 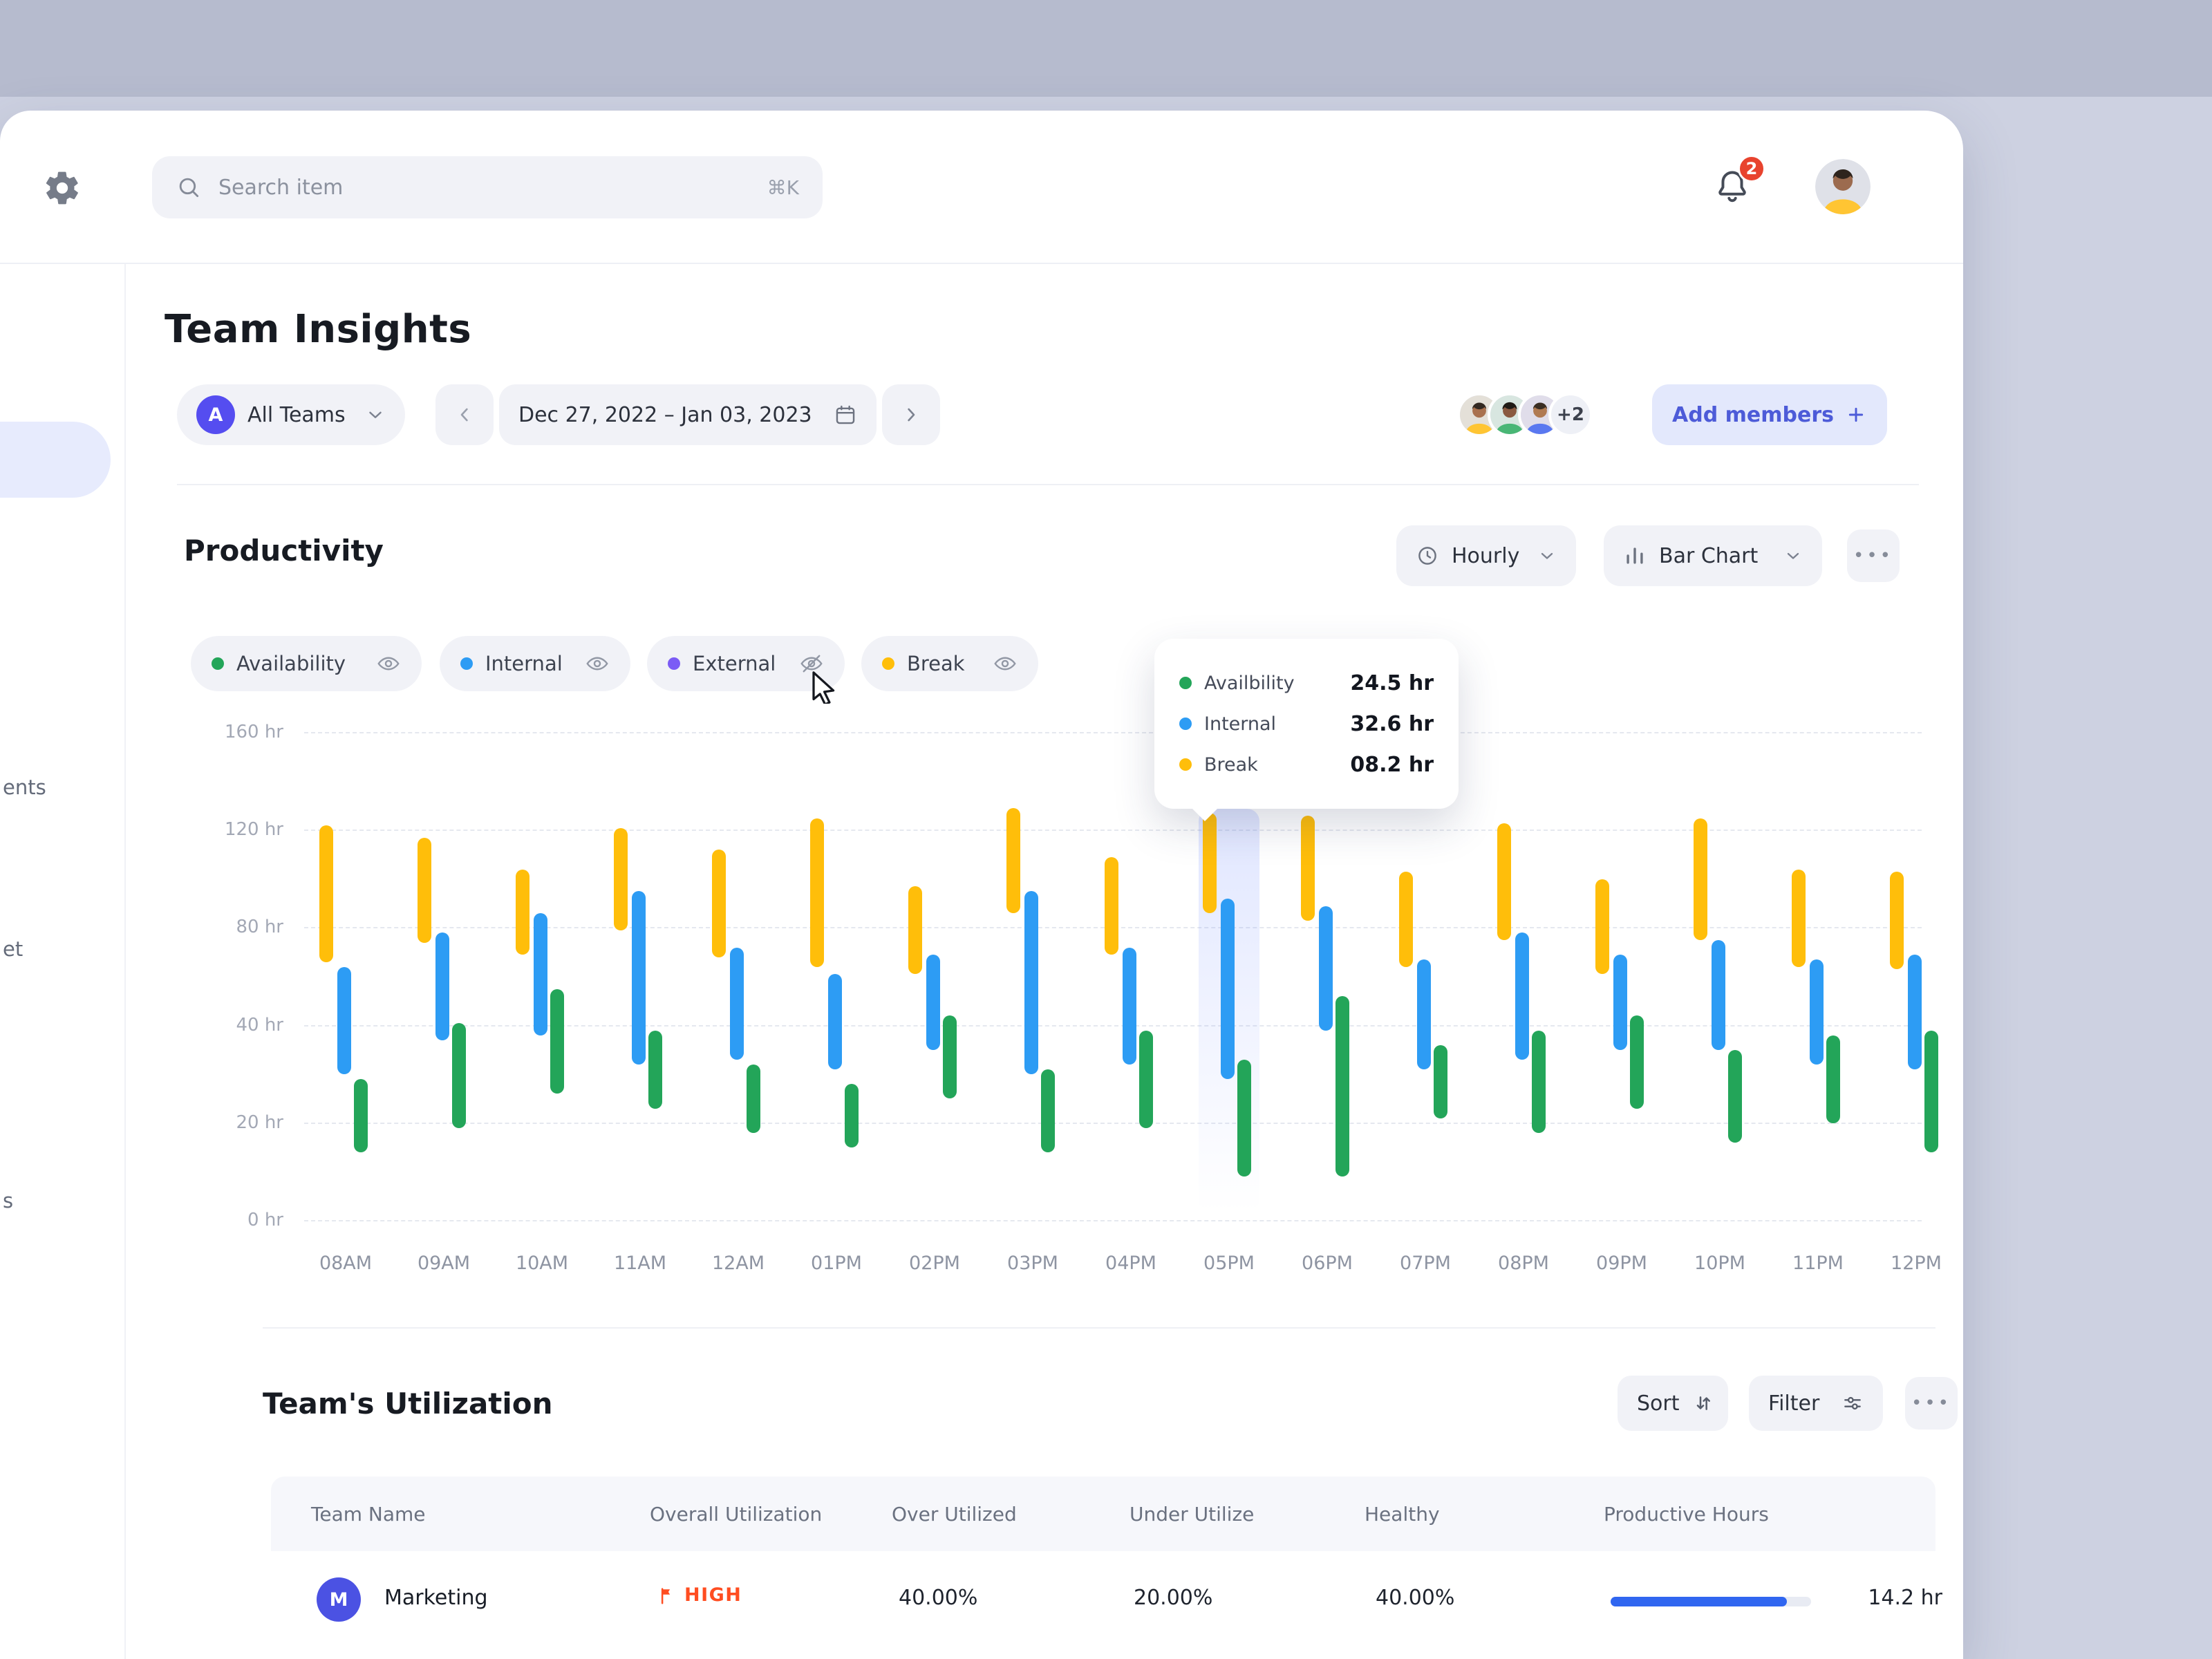 I want to click on date-range-label: Dec 27, 2022 – Jan 03, 2023, so click(x=665, y=414).